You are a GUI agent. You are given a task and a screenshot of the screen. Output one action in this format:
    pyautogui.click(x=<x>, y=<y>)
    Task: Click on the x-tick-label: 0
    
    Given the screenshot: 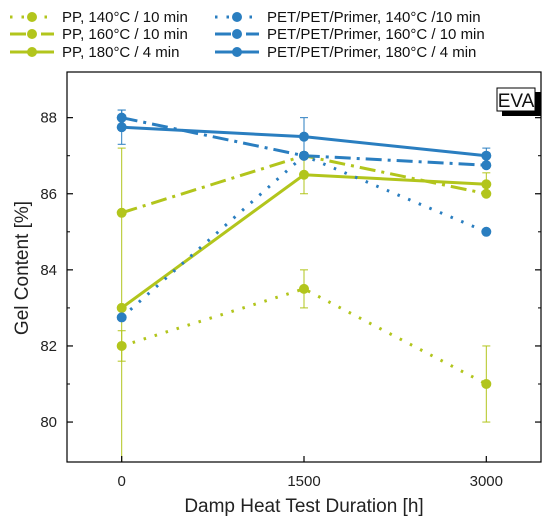 What is the action you would take?
    pyautogui.click(x=122, y=481)
    